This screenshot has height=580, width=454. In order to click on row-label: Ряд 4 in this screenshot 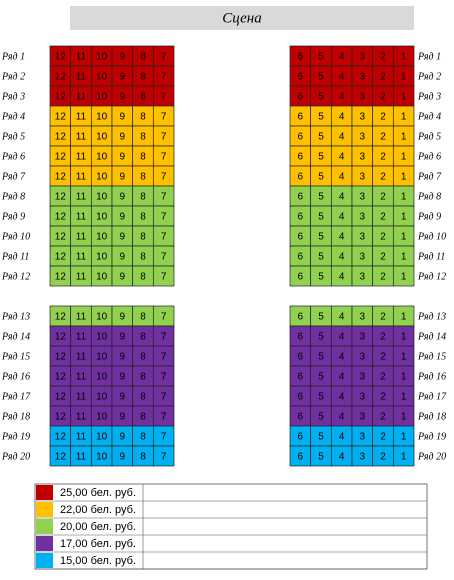, I will do `click(13, 116)`.